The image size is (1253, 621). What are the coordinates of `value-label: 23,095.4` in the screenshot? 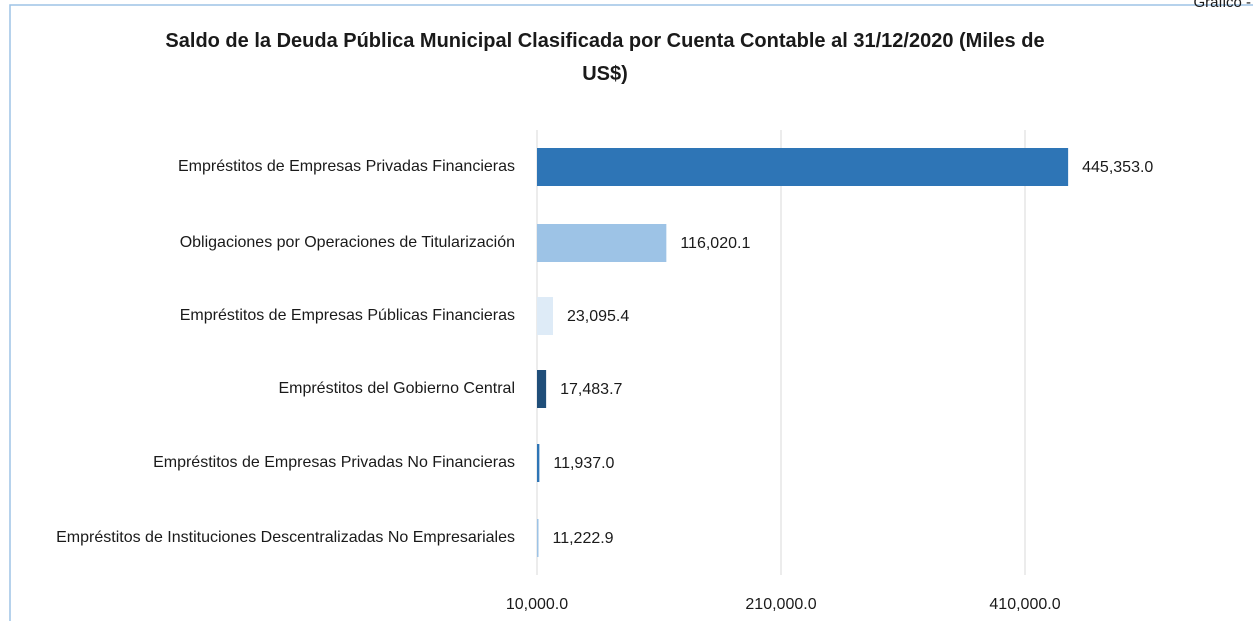 It's located at (598, 316).